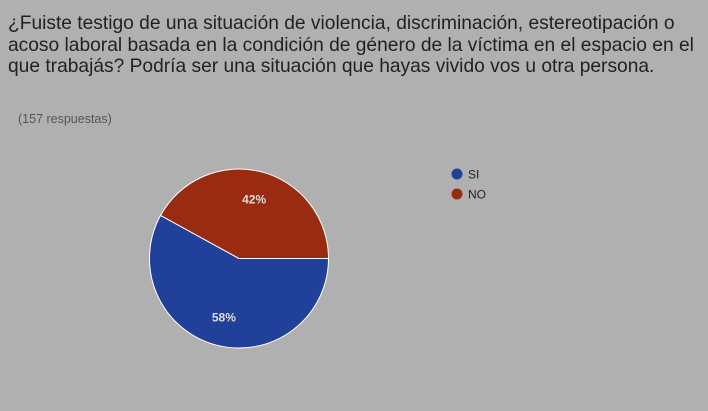 This screenshot has width=708, height=411. What do you see at coordinates (457, 194) in the screenshot?
I see `legend-swatch-no` at bounding box center [457, 194].